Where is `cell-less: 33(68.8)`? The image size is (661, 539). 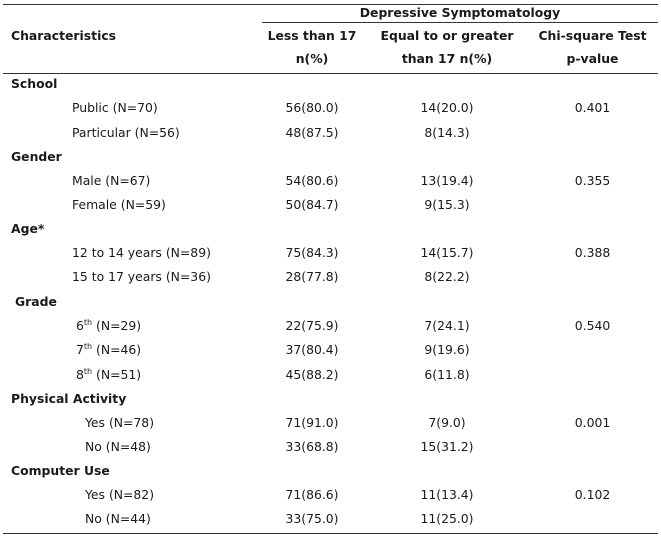 cell-less: 33(68.8) is located at coordinates (312, 446).